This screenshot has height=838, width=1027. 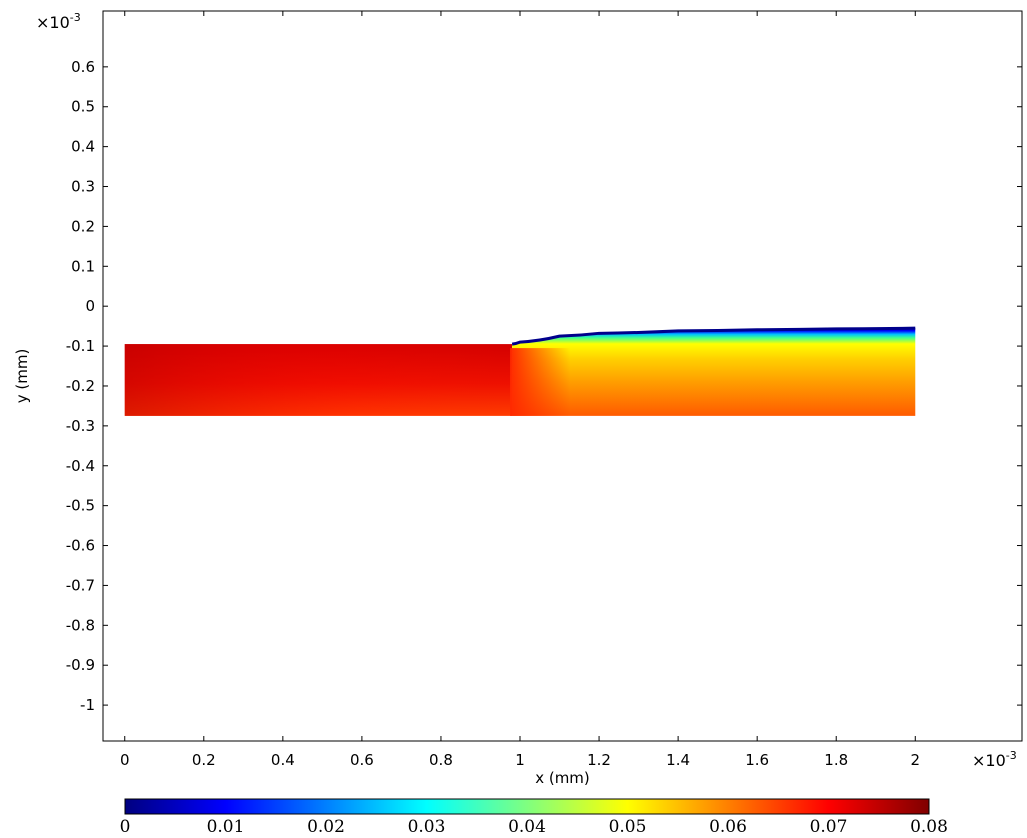 I want to click on colorbar-tick-label: 0.02, so click(x=326, y=827).